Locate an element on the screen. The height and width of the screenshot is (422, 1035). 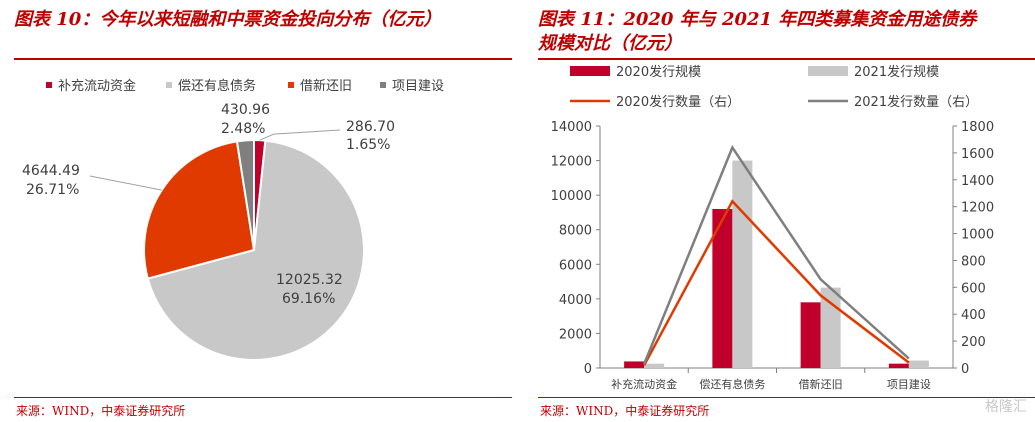
pie-value-label: 4644.49 is located at coordinates (51, 171).